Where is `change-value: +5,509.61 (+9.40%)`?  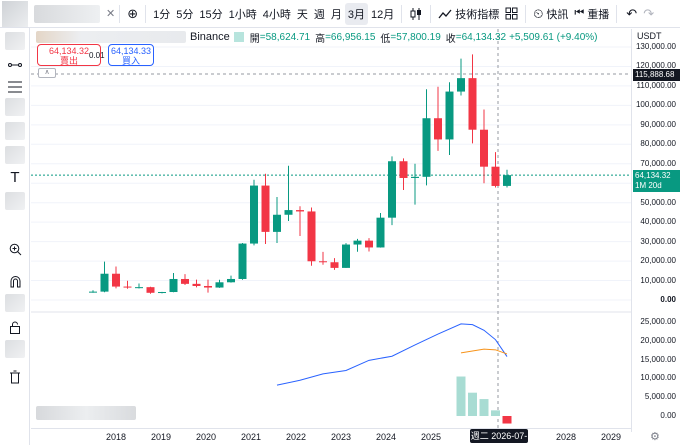 change-value: +5,509.61 (+9.40%) is located at coordinates (553, 37).